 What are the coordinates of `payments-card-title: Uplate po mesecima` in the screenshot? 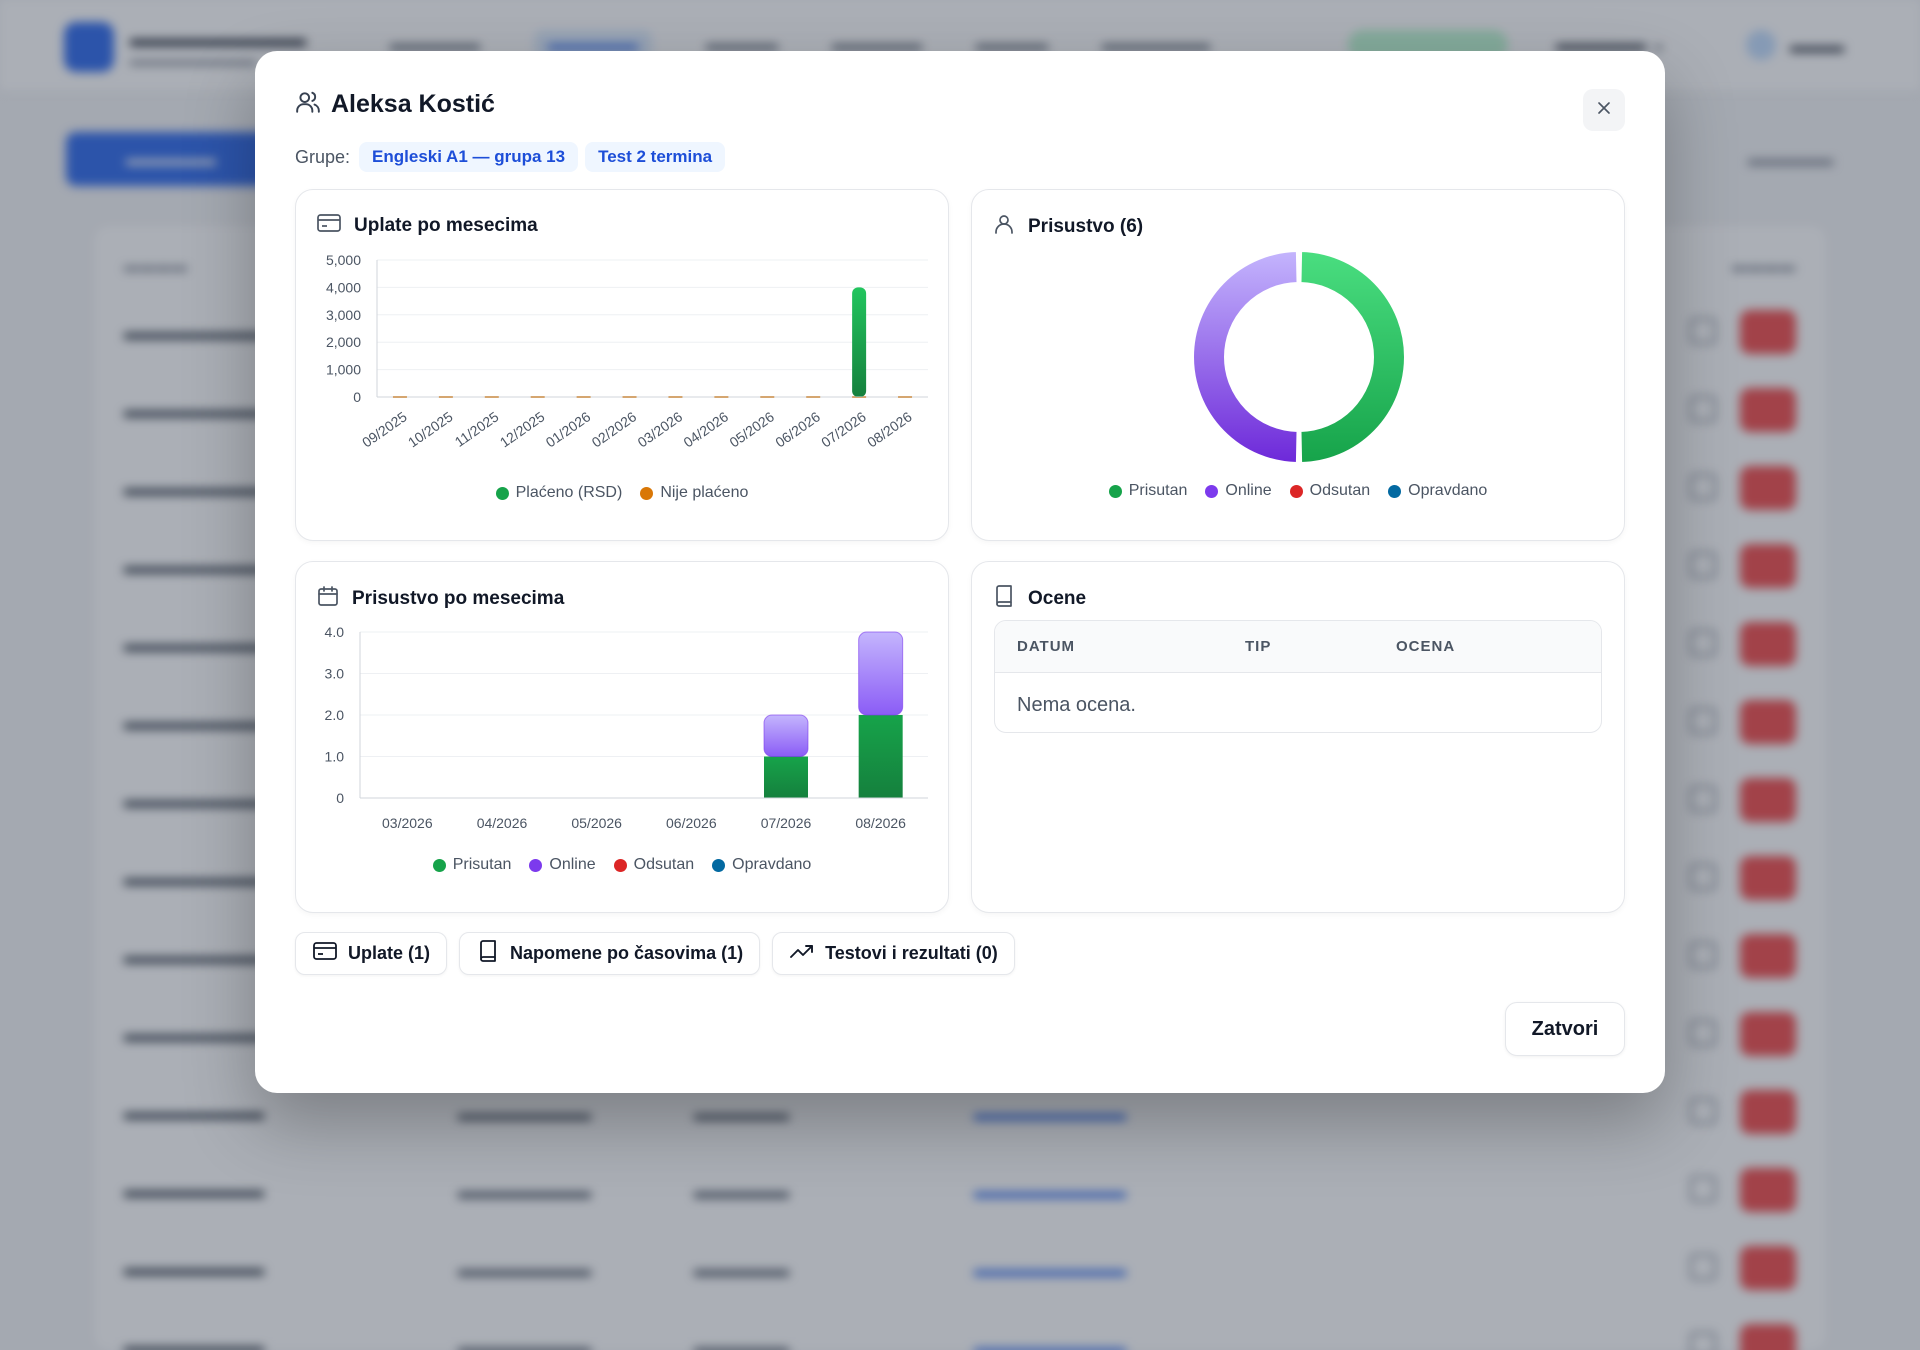 It's located at (446, 225).